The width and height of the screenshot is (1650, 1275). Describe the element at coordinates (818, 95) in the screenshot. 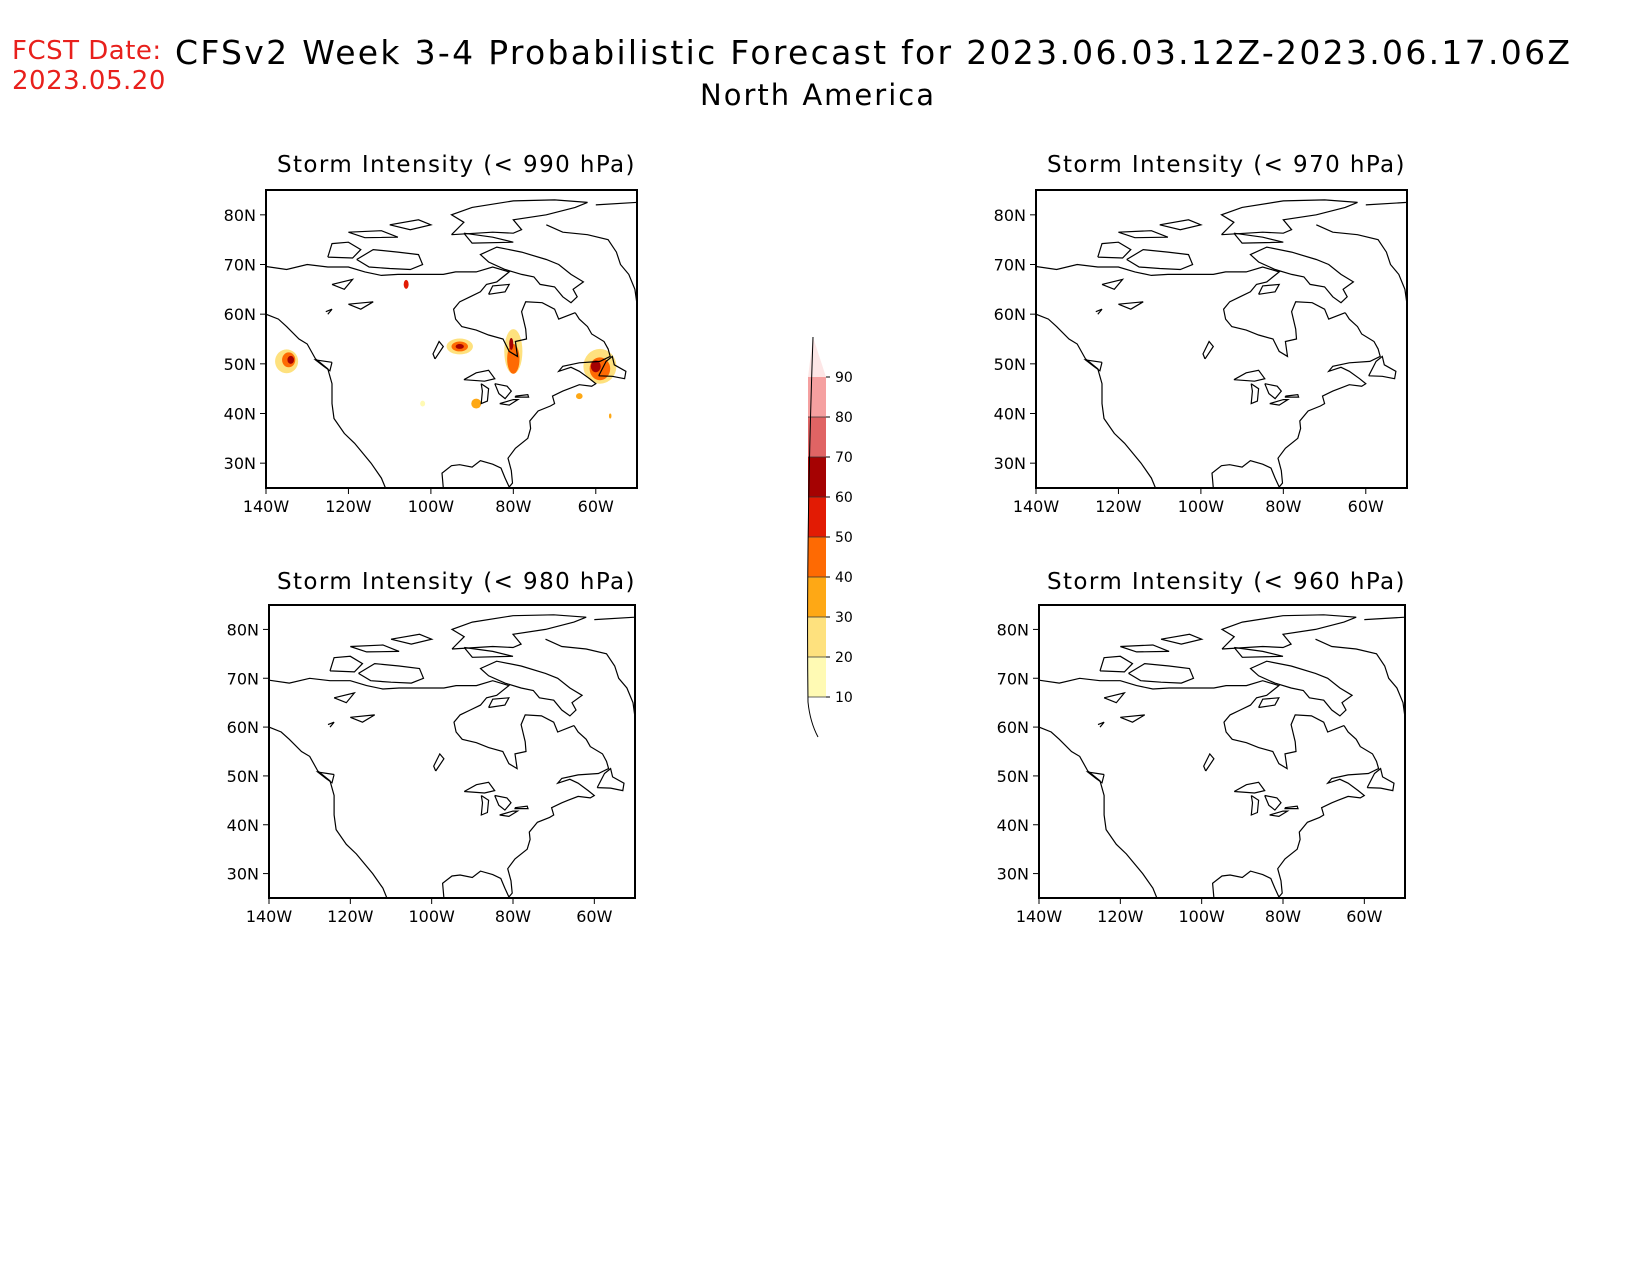

I see `region-title: North America` at that location.